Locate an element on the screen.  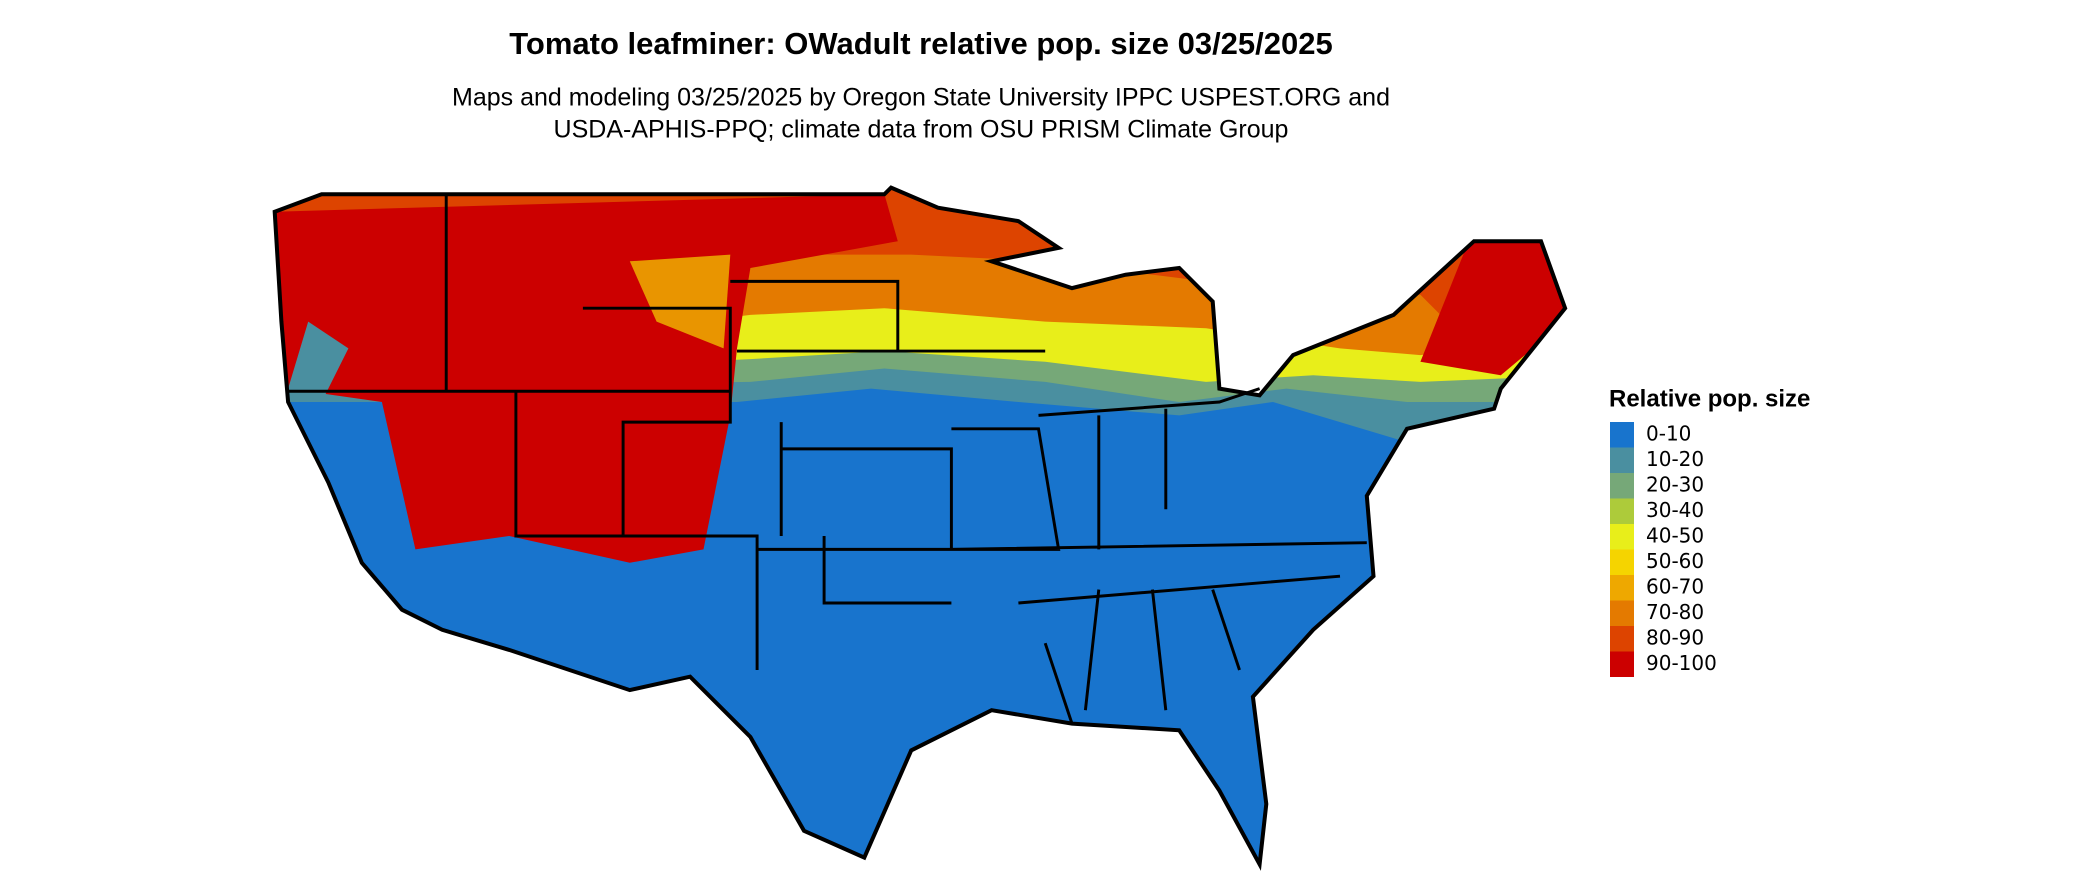
legend-label: 20-30 is located at coordinates (1675, 485).